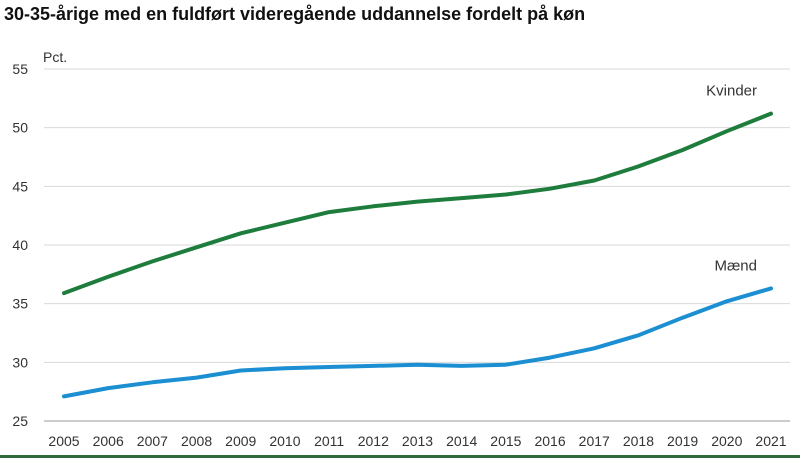  What do you see at coordinates (735, 265) in the screenshot?
I see `series-label-maend: Mænd` at bounding box center [735, 265].